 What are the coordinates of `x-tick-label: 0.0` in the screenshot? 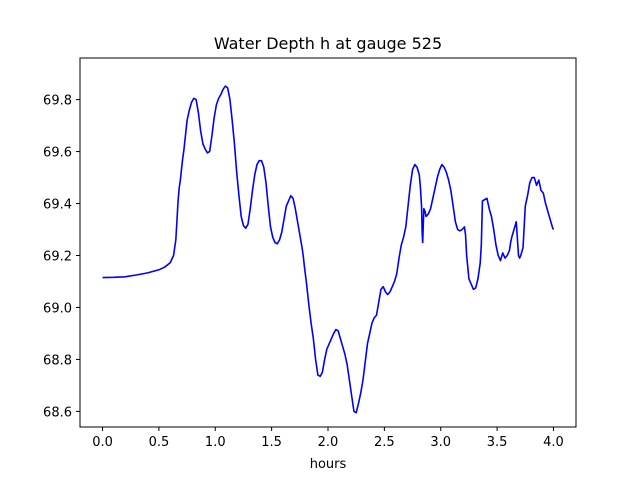 It's located at (102, 442).